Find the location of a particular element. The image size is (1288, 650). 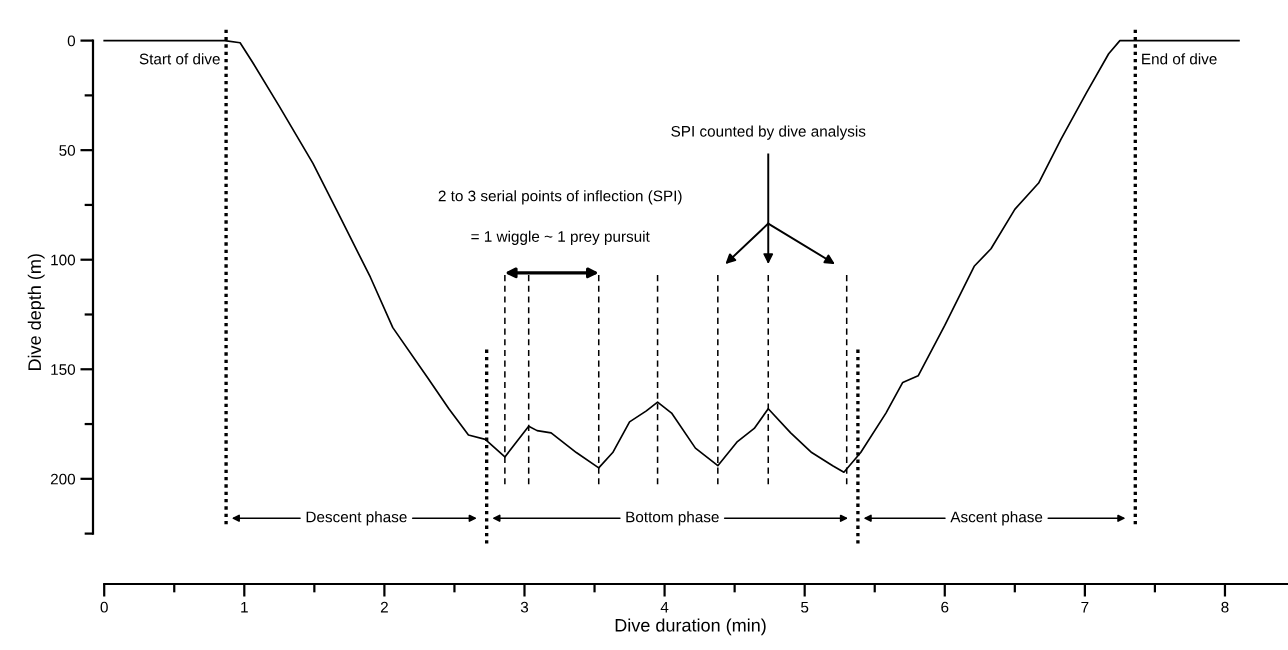

y-tick-label: 100 is located at coordinates (63, 260).